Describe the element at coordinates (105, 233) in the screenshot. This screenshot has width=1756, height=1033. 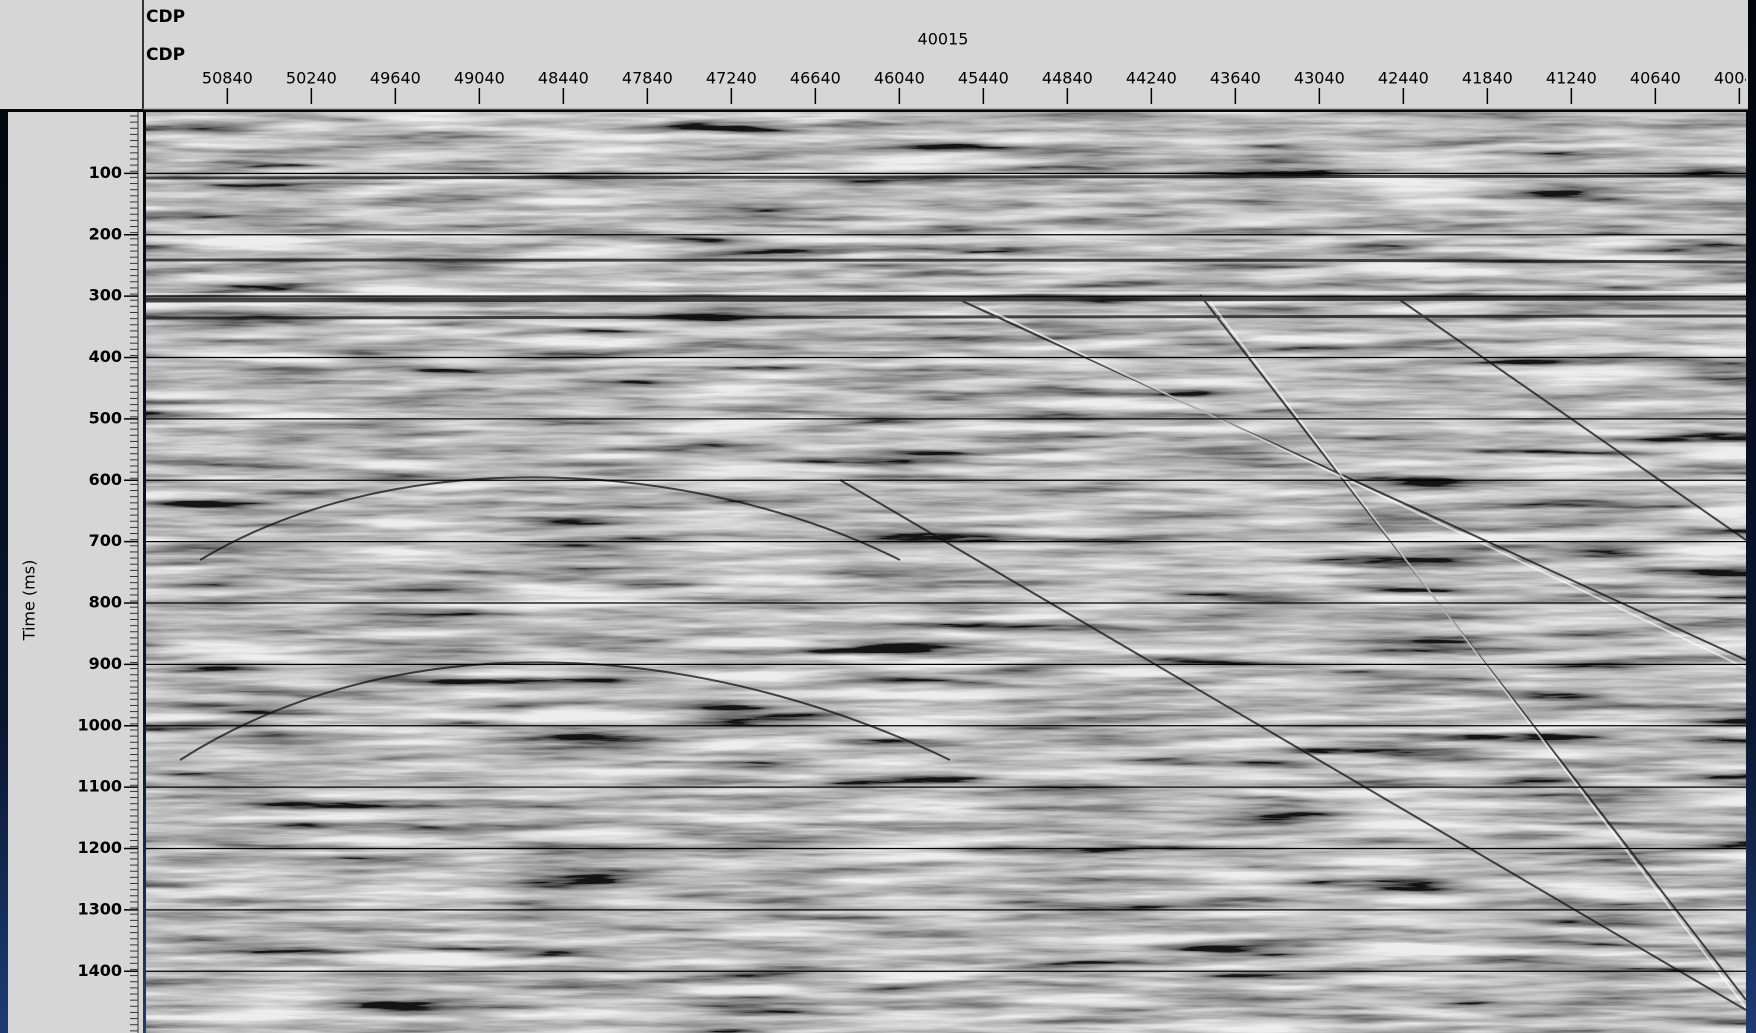
I see `y-tick-label: 200` at that location.